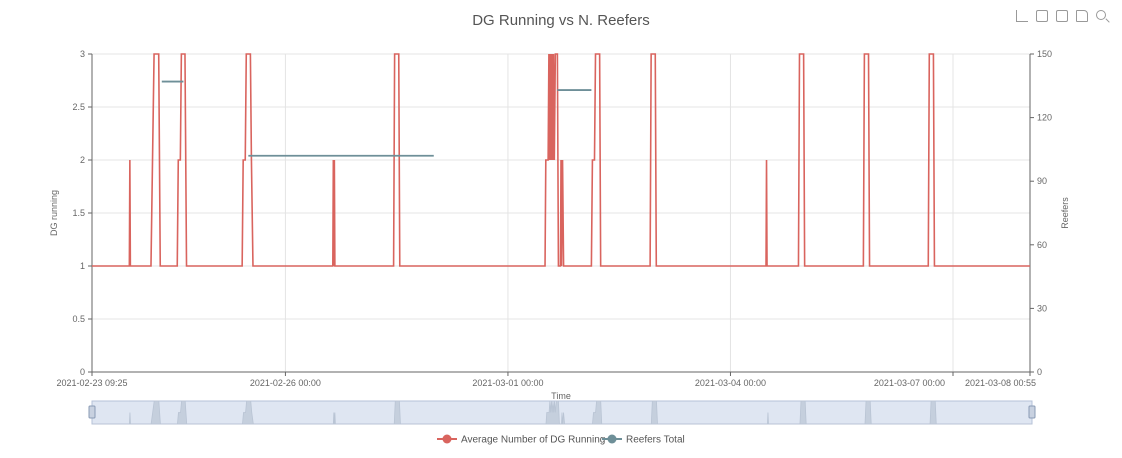 This screenshot has height=458, width=1122. What do you see at coordinates (1044, 118) in the screenshot?
I see `y-right-tick-label: 120` at bounding box center [1044, 118].